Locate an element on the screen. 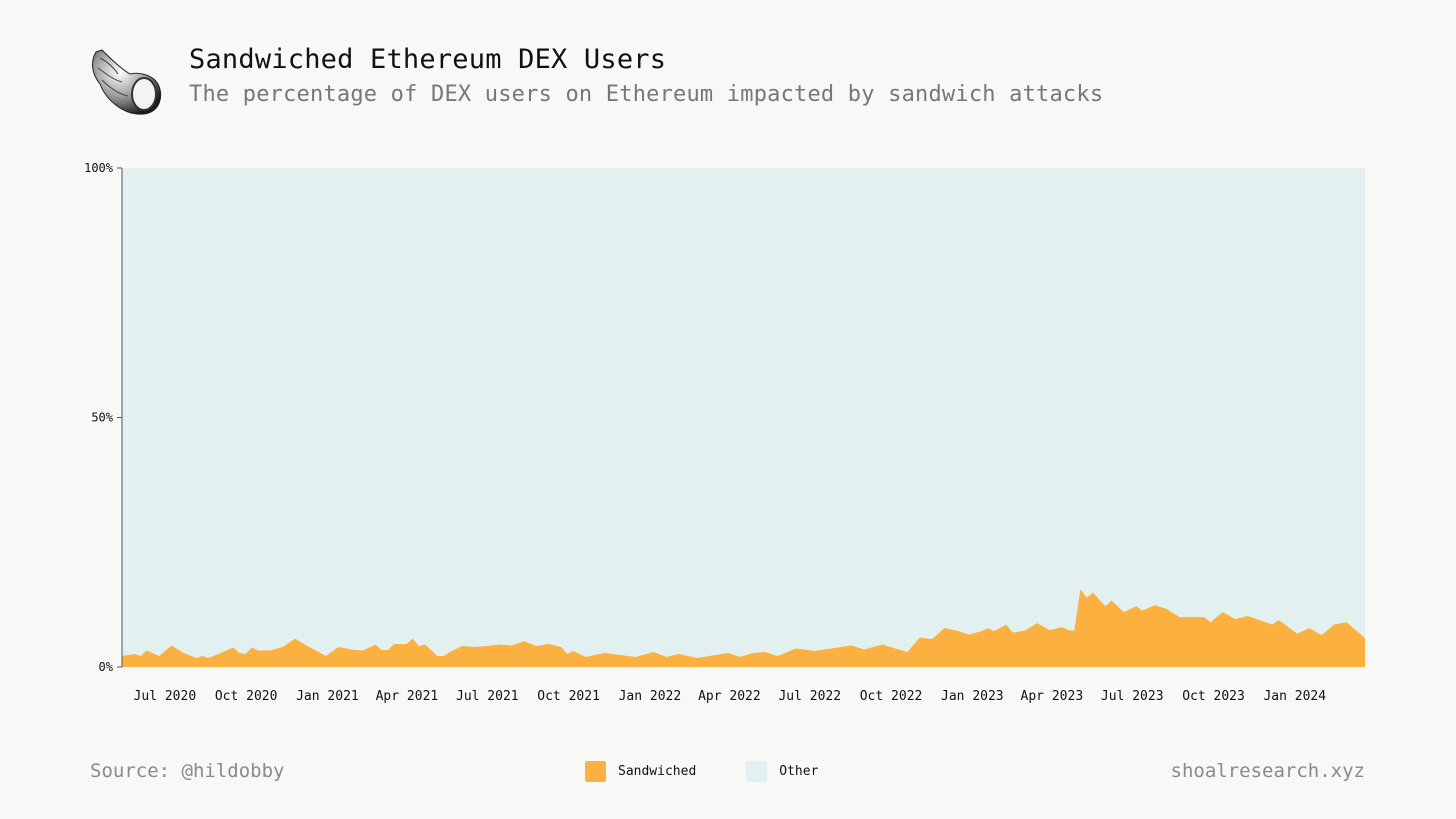  x-tick-label-1: Oct 2020 is located at coordinates (246, 696).